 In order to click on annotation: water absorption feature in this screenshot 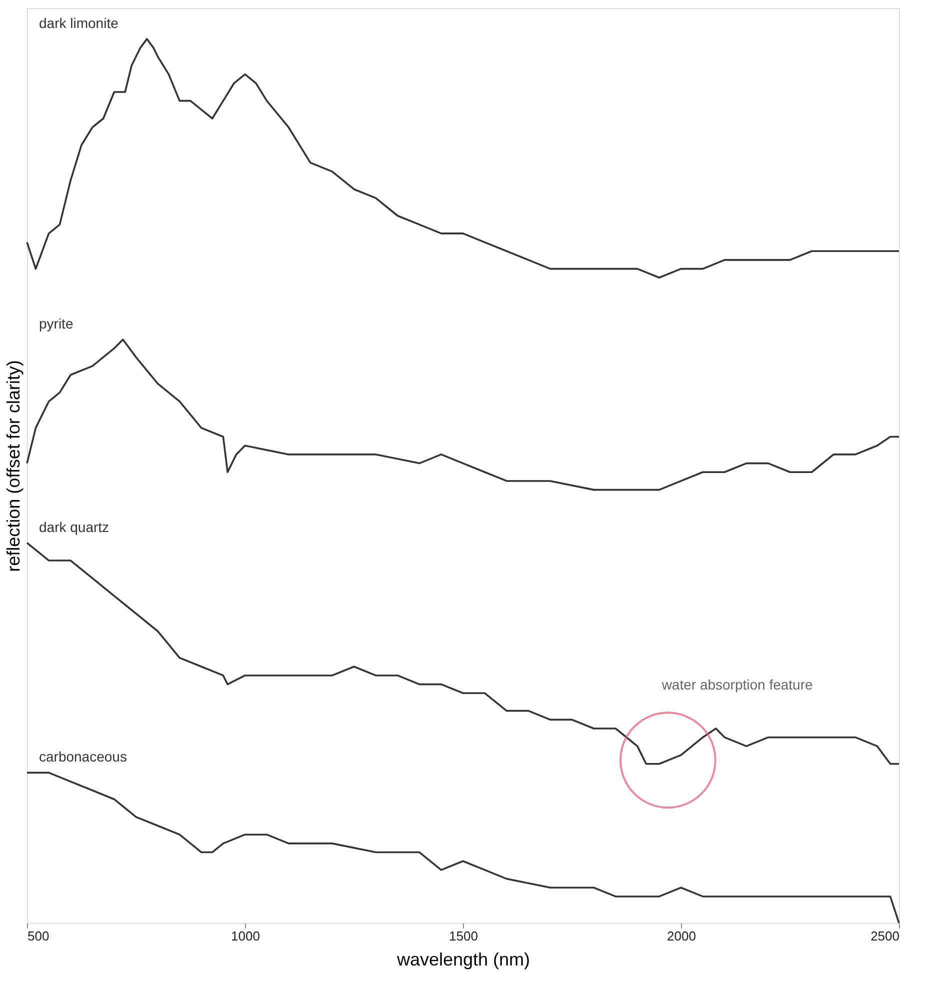, I will do `click(737, 684)`.